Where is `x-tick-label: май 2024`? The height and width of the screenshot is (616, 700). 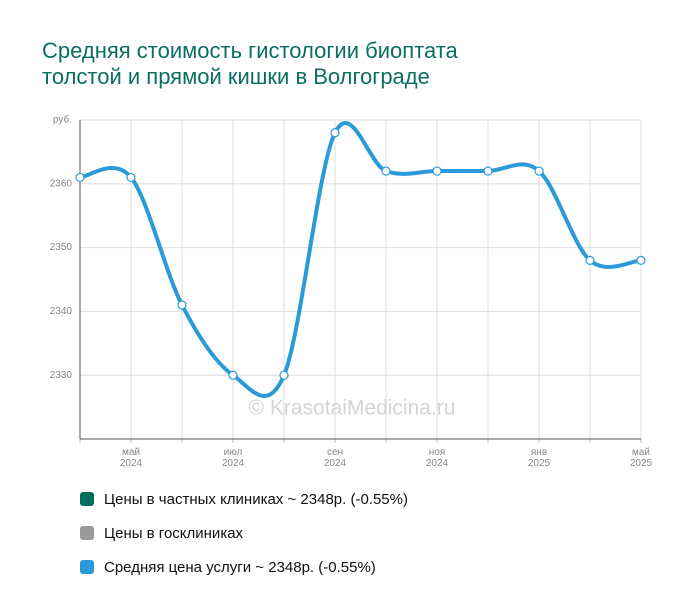
x-tick-label: май 2024 is located at coordinates (131, 458).